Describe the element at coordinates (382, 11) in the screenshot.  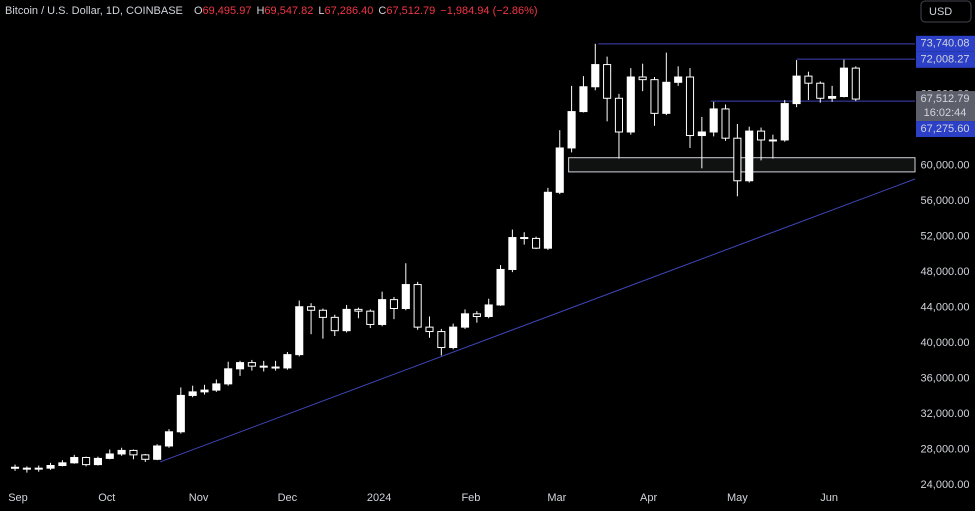
I see `ohlc-key: C` at that location.